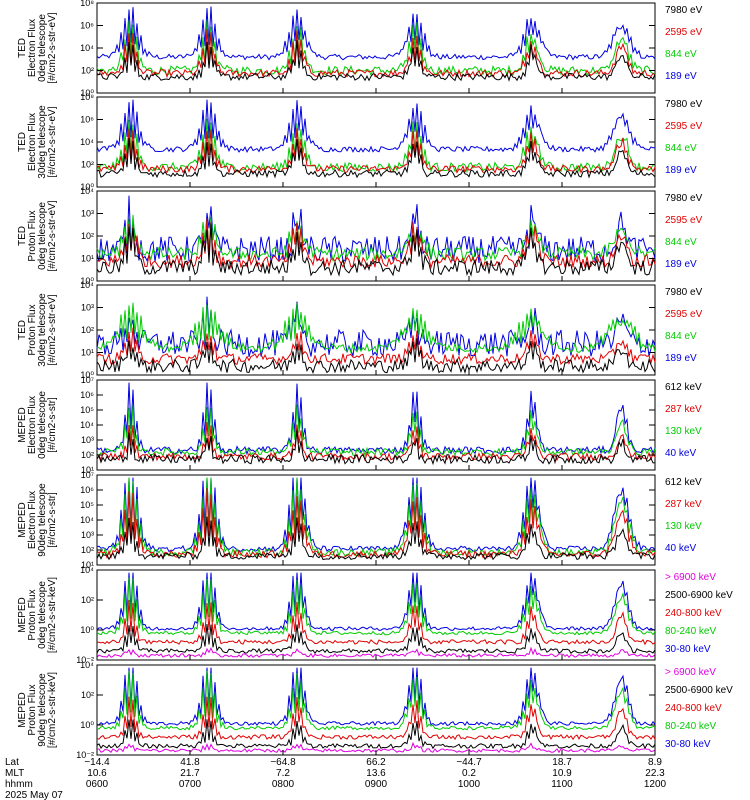 The width and height of the screenshot is (750, 800). I want to click on date-label: 2025 May 07, so click(34, 795).